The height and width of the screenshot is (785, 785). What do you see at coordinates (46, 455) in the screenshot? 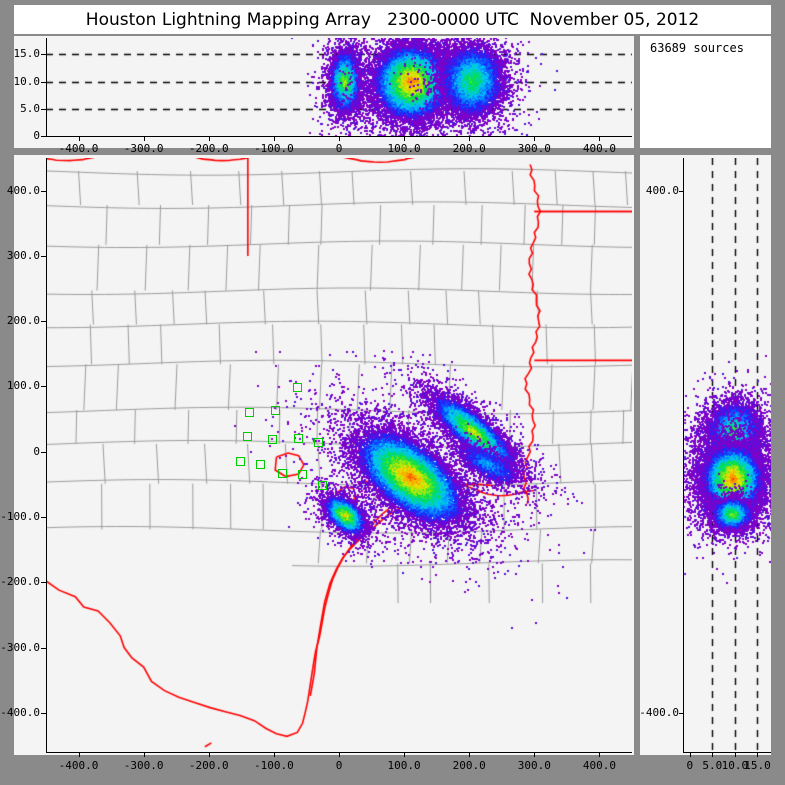
I see `map-y-axis` at bounding box center [46, 455].